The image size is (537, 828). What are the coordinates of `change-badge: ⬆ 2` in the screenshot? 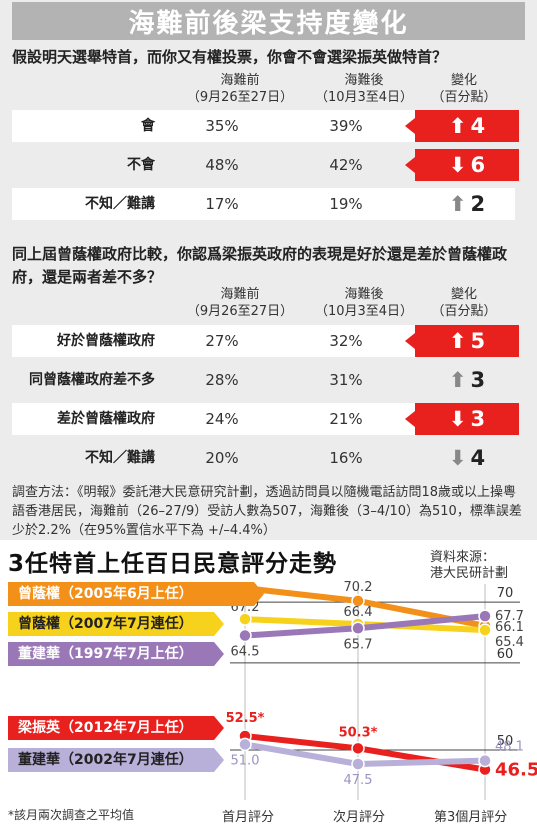 It's located at (467, 204).